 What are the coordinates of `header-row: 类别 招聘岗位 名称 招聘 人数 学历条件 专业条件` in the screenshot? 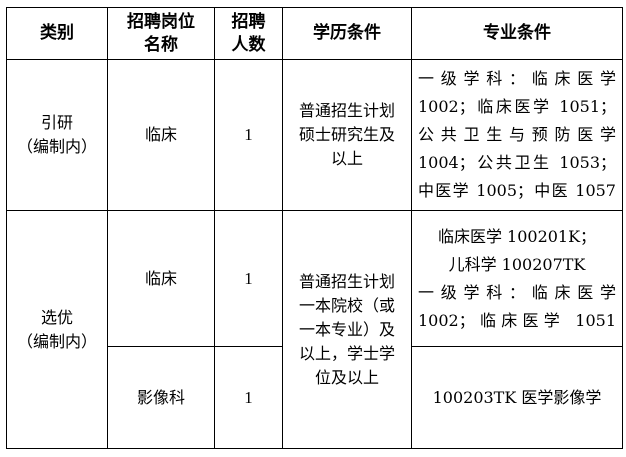 It's located at (314, 33).